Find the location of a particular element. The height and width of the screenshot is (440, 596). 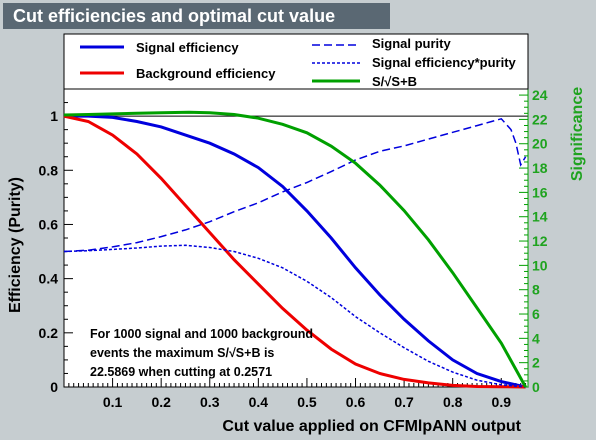

title-box: Cut efficiencies and optimal cut value is located at coordinates (196, 16).